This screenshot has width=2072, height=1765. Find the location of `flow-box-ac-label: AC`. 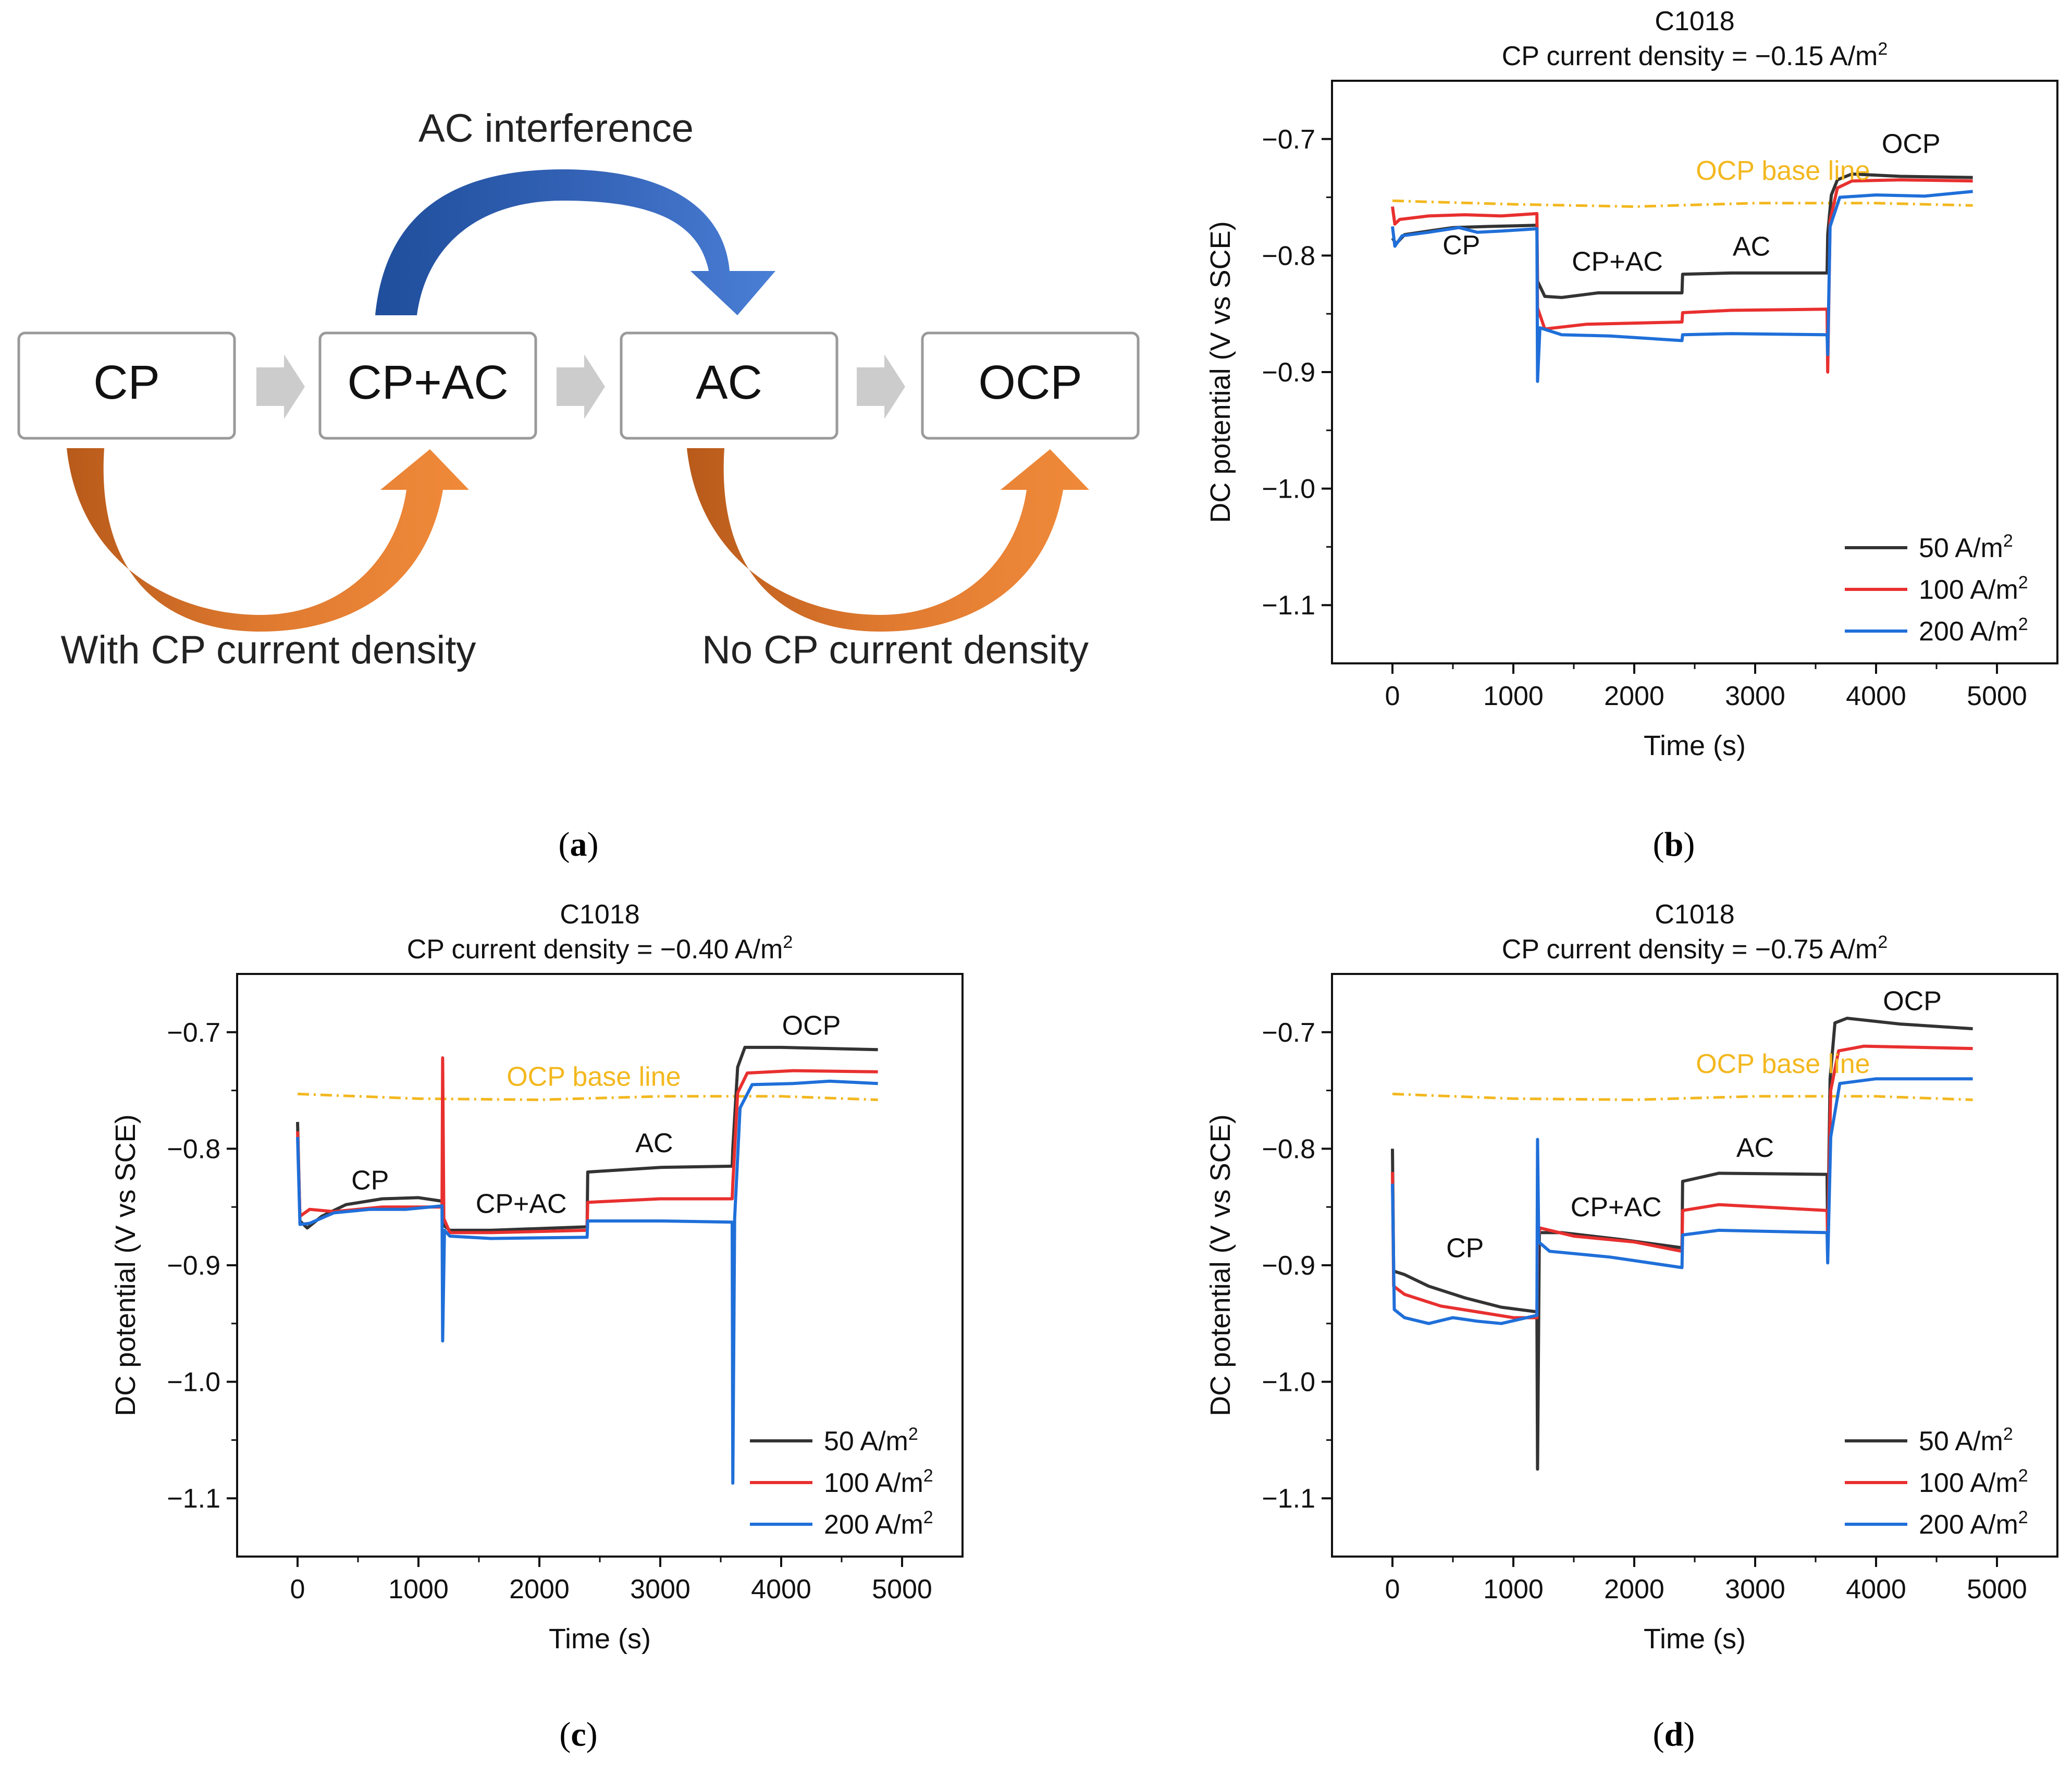

flow-box-ac-label: AC is located at coordinates (729, 382).